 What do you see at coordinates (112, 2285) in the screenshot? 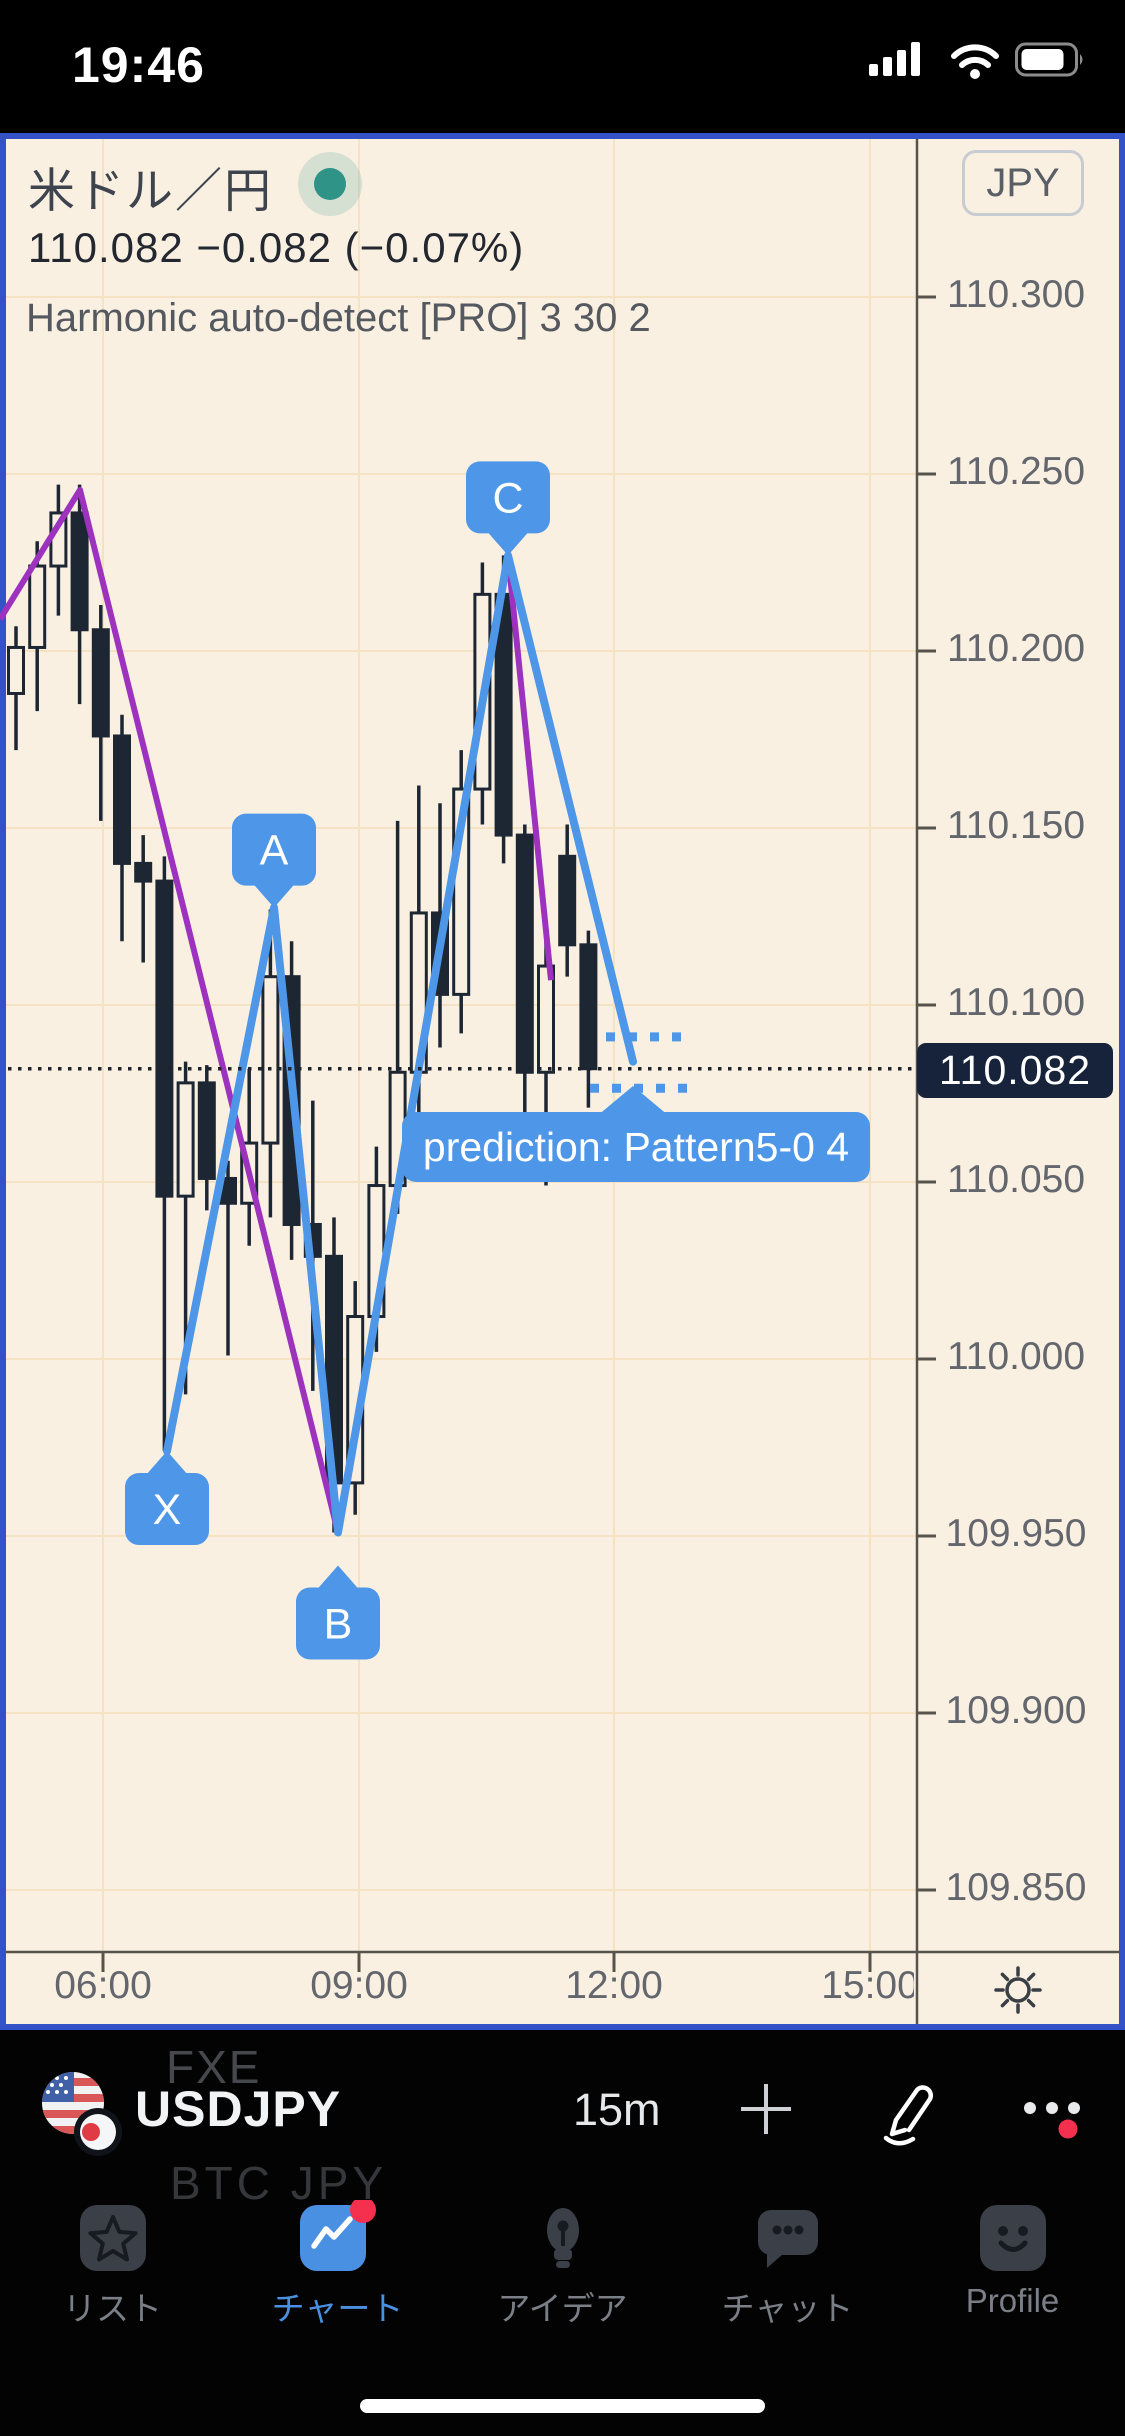
I see `tab-watchlist: リスト` at bounding box center [112, 2285].